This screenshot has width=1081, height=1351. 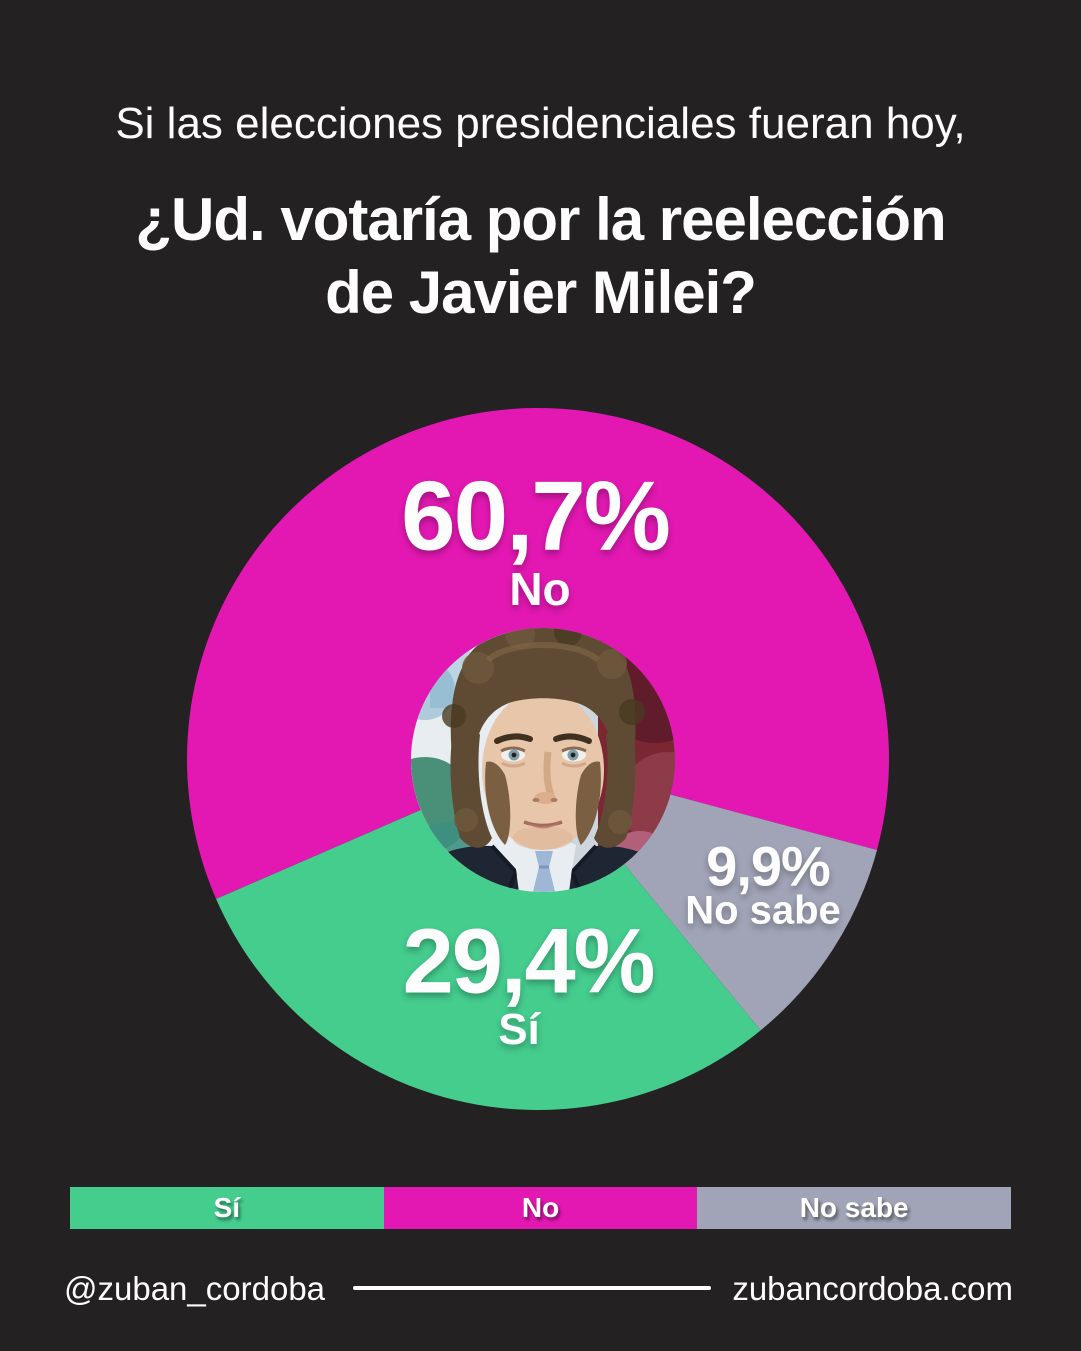 What do you see at coordinates (872, 1288) in the screenshot?
I see `website: zubancordoba.com` at bounding box center [872, 1288].